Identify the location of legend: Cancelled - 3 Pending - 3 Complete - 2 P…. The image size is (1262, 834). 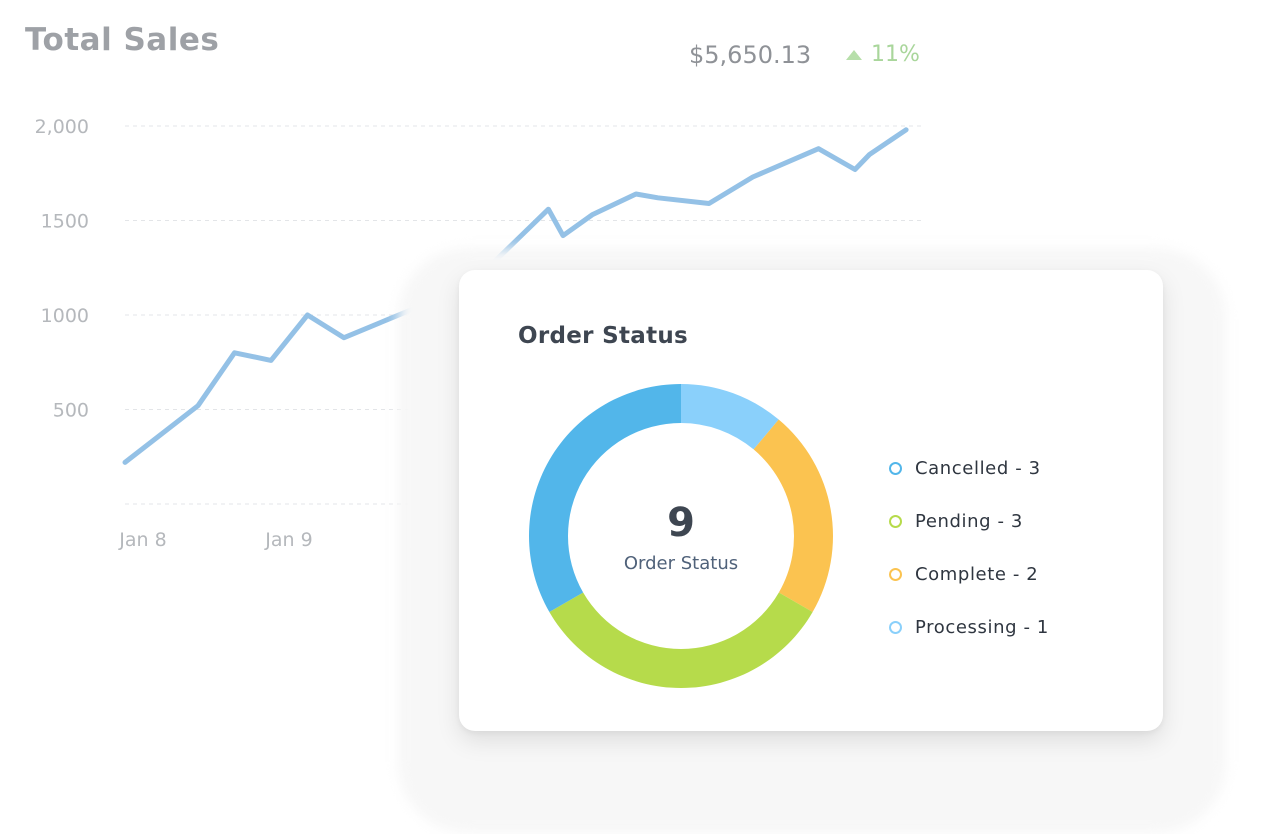
(969, 561).